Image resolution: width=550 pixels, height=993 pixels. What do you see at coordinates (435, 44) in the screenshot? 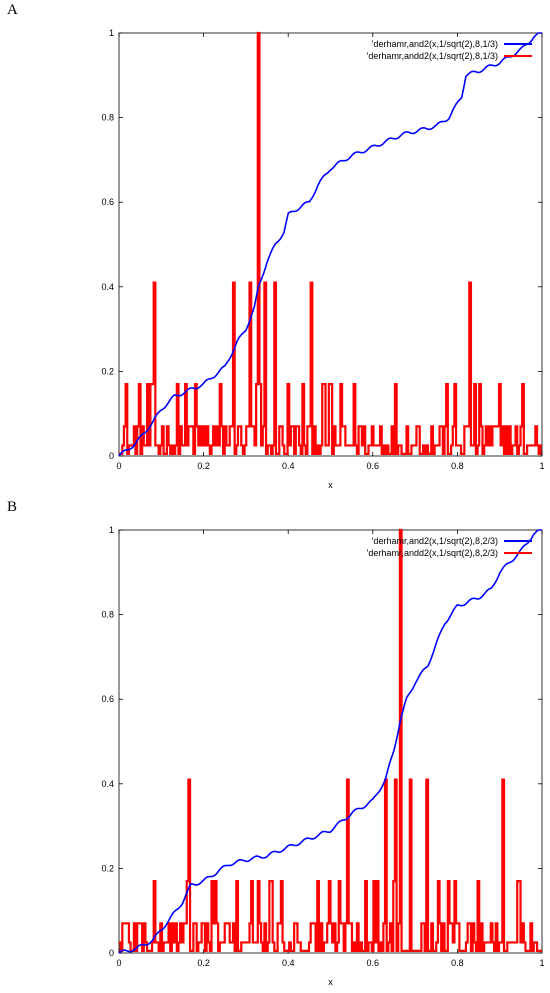
I see `legend-entry-label: 'derhamr,and2(x,1/sqrt(2),8,1/3)` at bounding box center [435, 44].